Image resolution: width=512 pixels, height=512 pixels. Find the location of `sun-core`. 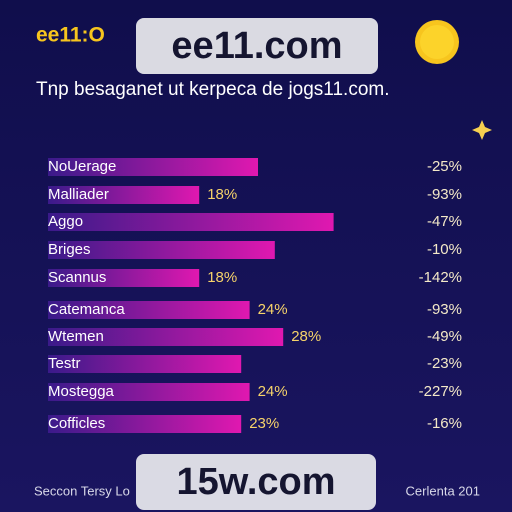

sun-core is located at coordinates (437, 42).